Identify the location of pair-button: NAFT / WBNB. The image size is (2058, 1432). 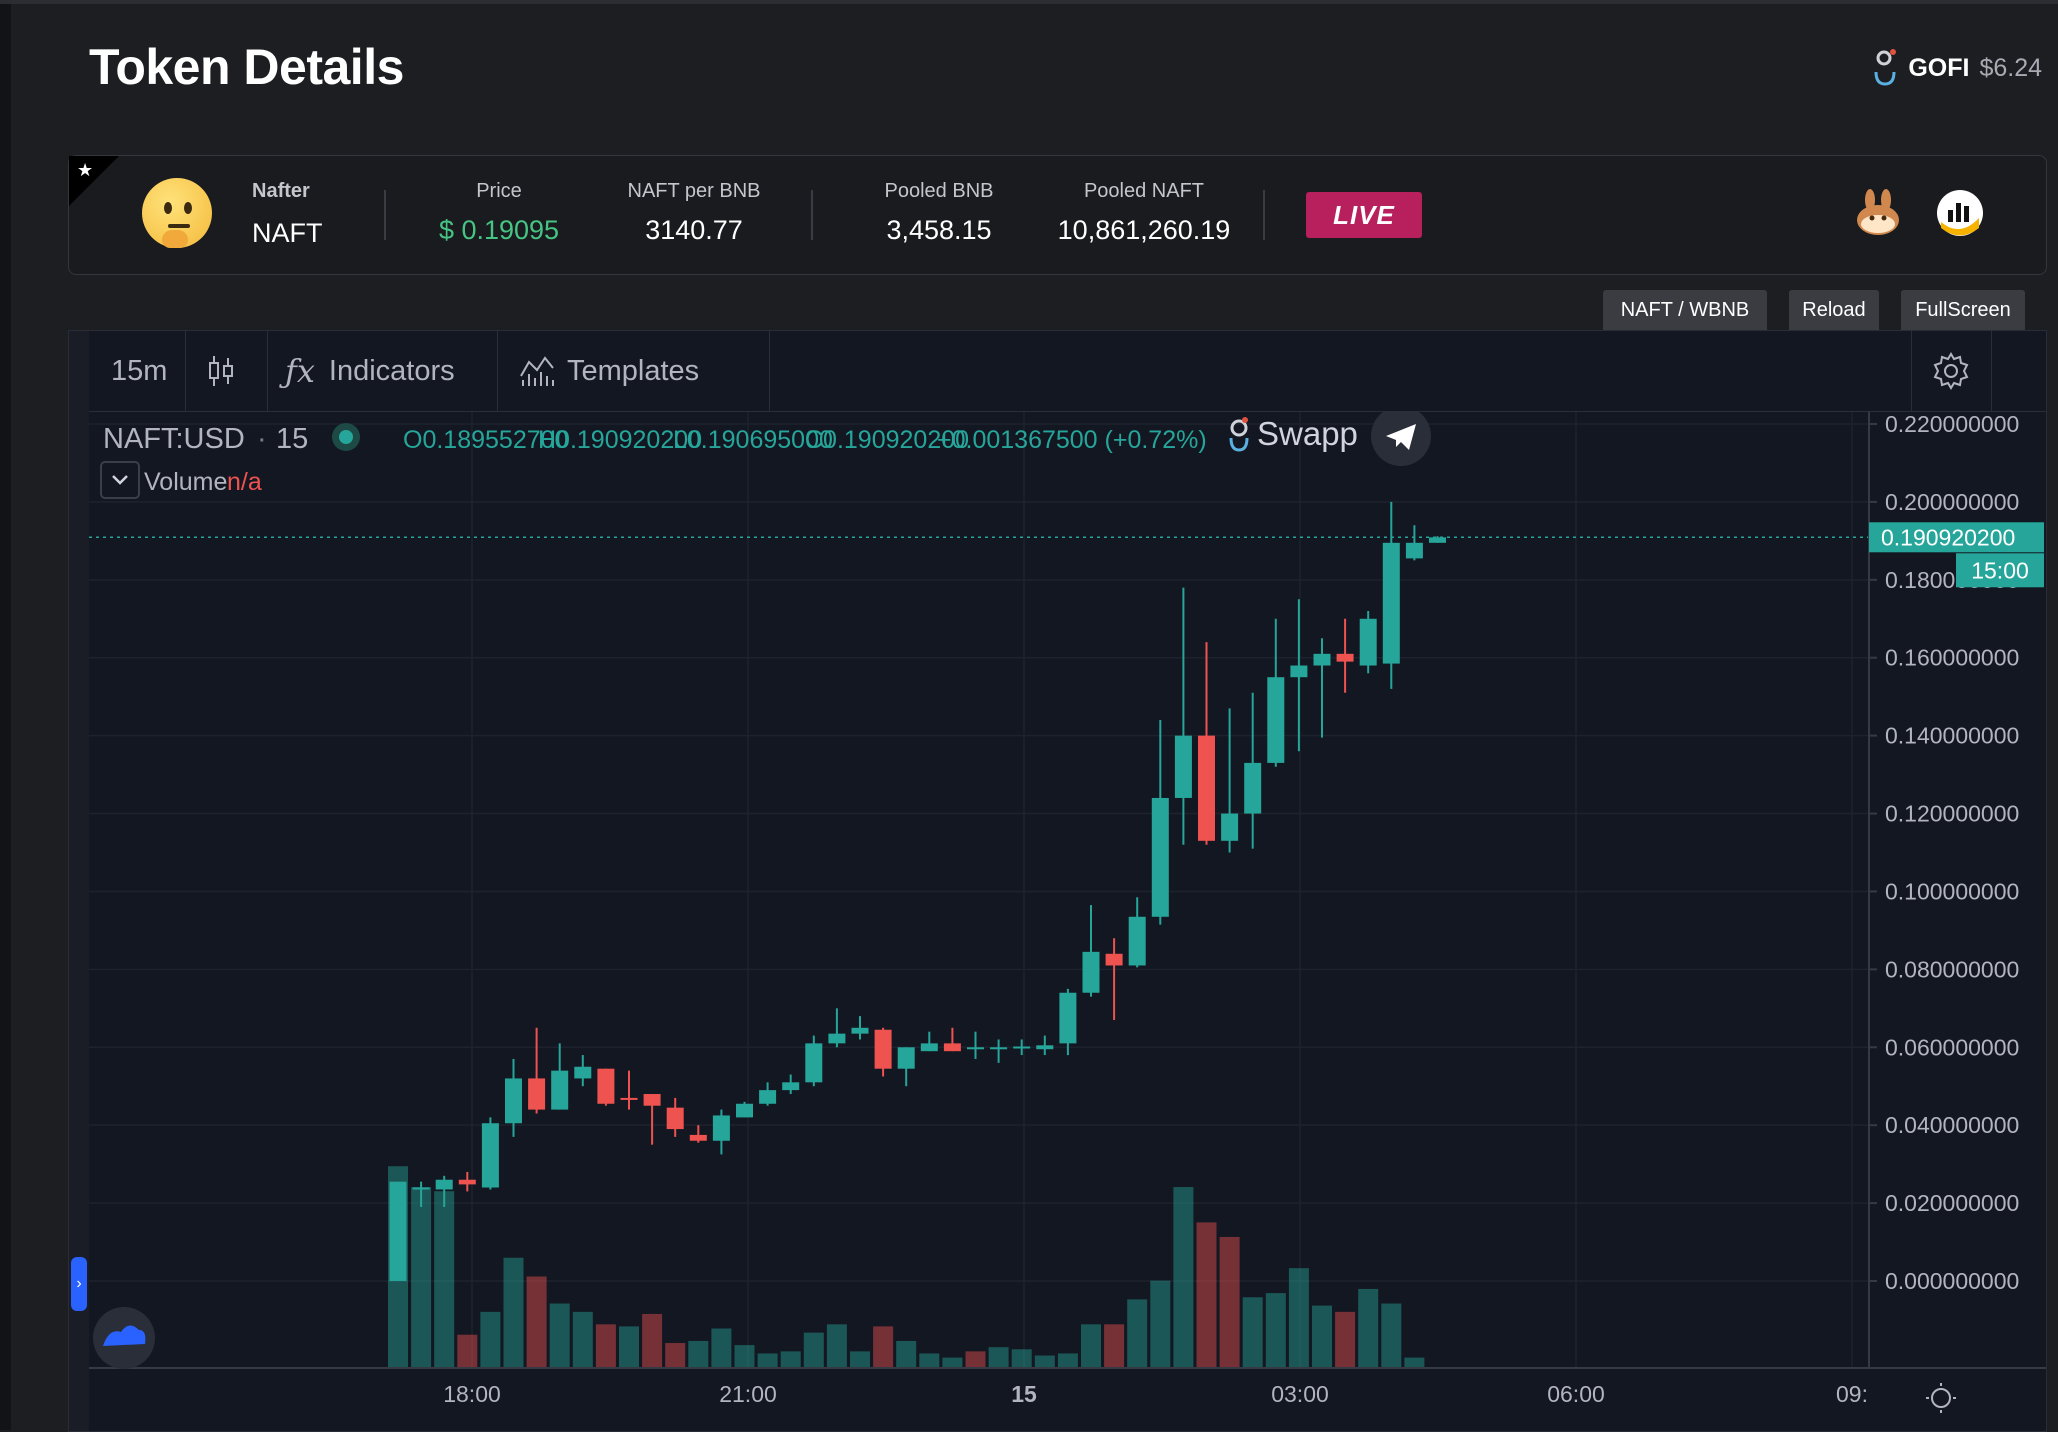
(1685, 310).